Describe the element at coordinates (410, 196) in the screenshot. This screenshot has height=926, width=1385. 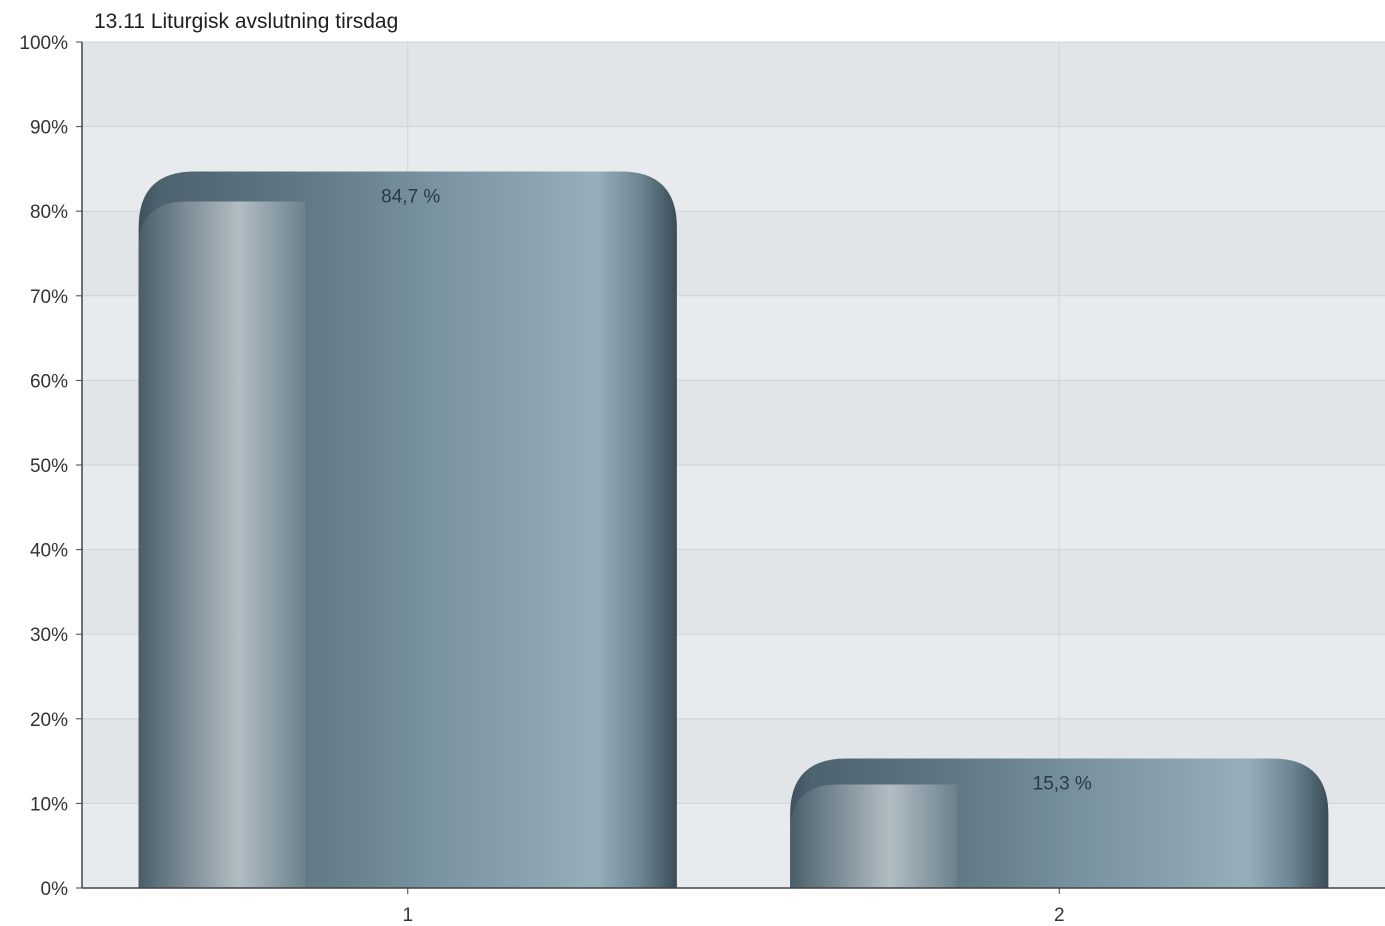
I see `data-label: 84,7 %` at that location.